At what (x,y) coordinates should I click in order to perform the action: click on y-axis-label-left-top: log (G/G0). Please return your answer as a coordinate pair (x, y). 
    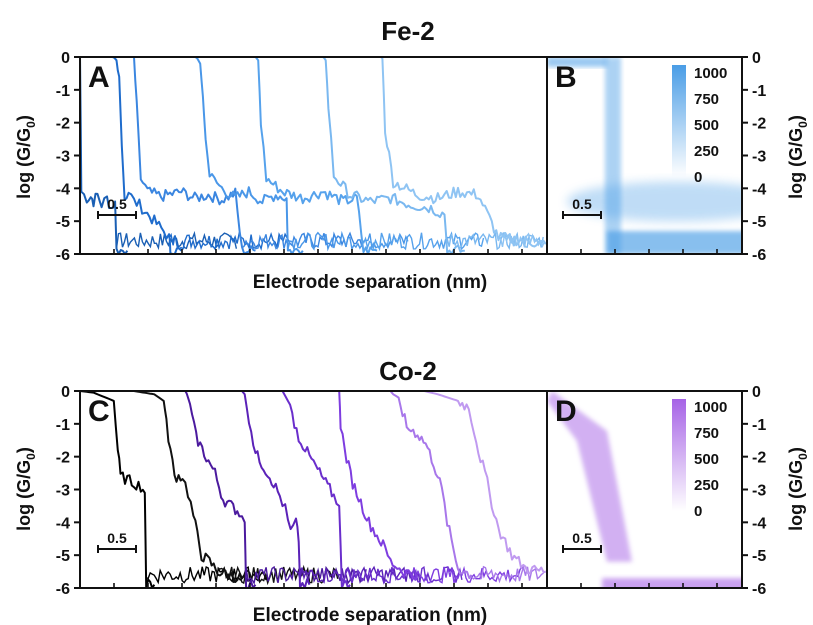
    Looking at the image, I should click on (26, 157).